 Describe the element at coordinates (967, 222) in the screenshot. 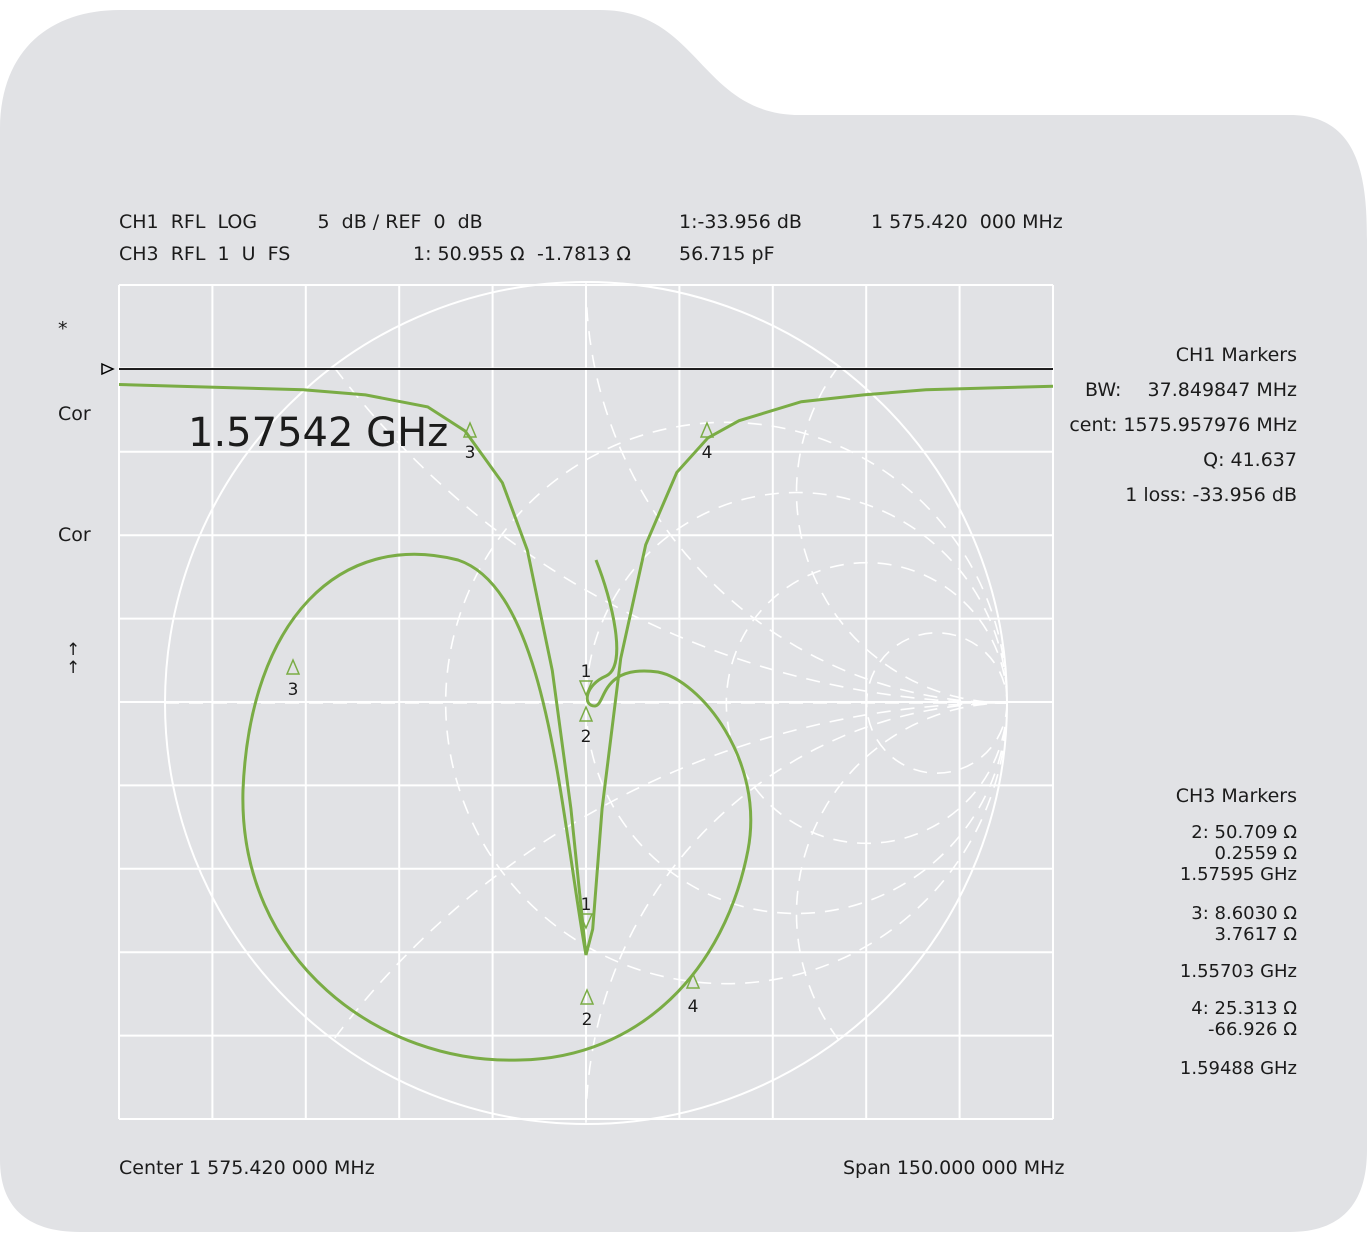

I see `ch1-marker-freq: 1 575.420 000 MHz` at that location.